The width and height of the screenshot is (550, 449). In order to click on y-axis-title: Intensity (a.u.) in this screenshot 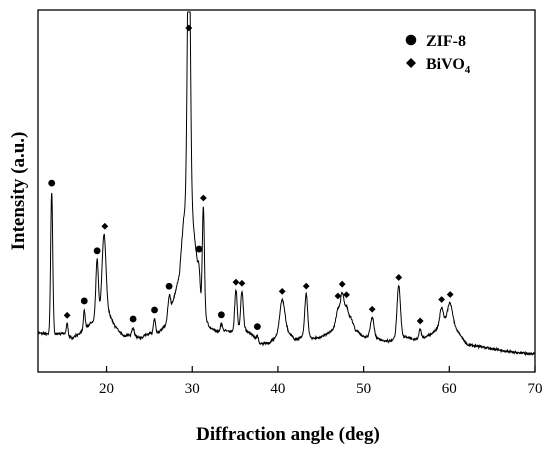, I will do `click(18, 191)`.